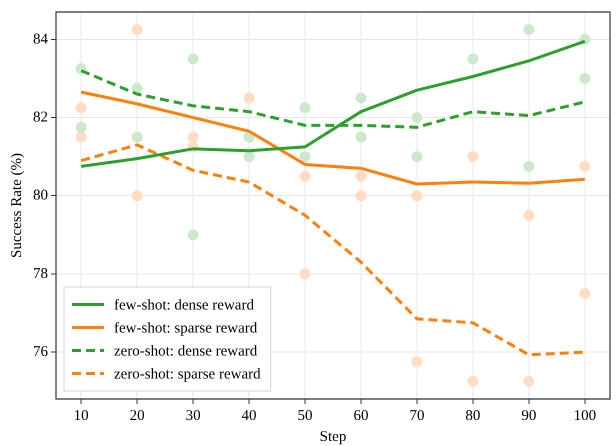 The height and width of the screenshot is (446, 616). I want to click on y-tick-label: 78, so click(40, 274).